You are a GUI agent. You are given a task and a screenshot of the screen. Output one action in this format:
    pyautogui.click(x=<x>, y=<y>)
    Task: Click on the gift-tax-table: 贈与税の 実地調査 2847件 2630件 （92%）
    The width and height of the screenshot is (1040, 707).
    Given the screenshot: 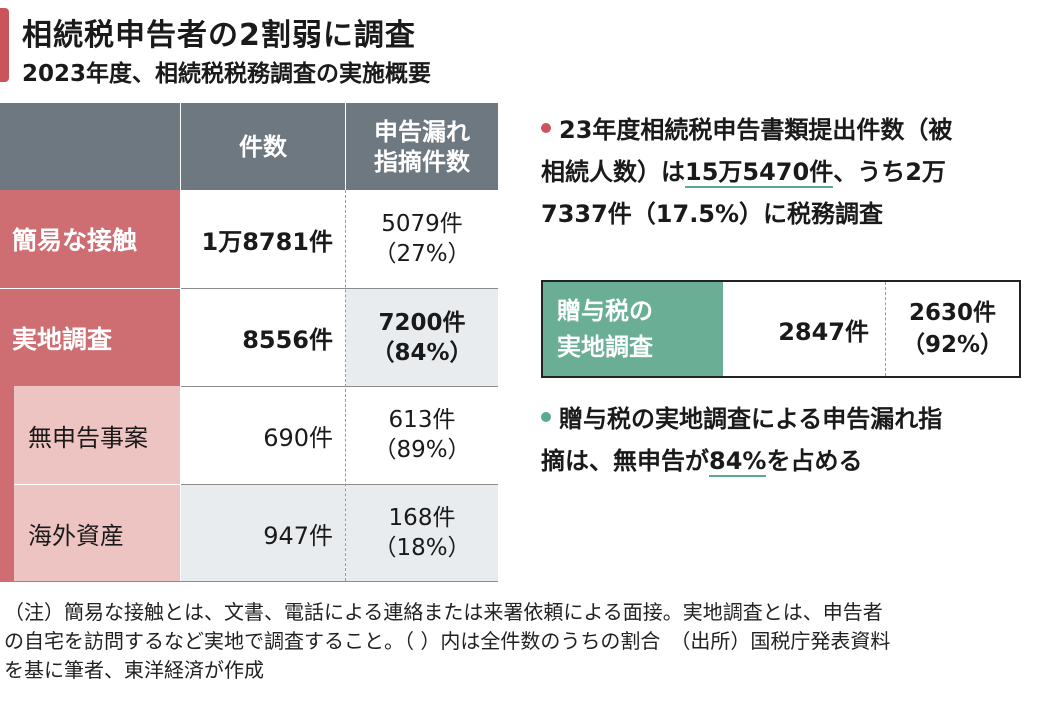 What is the action you would take?
    pyautogui.click(x=781, y=329)
    